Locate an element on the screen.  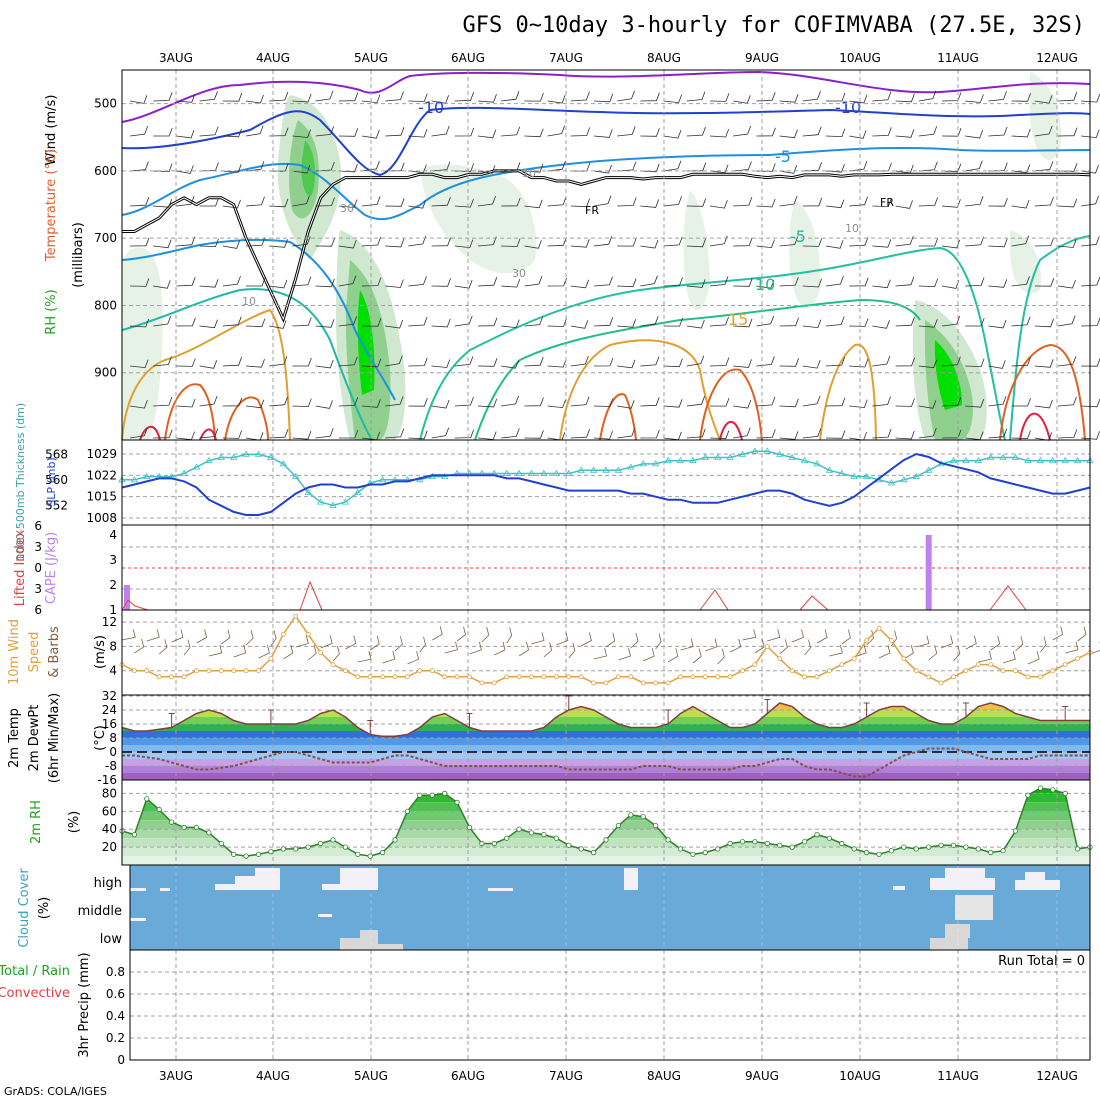
temp-ytick-4: 16 is located at coordinates (109, 724).